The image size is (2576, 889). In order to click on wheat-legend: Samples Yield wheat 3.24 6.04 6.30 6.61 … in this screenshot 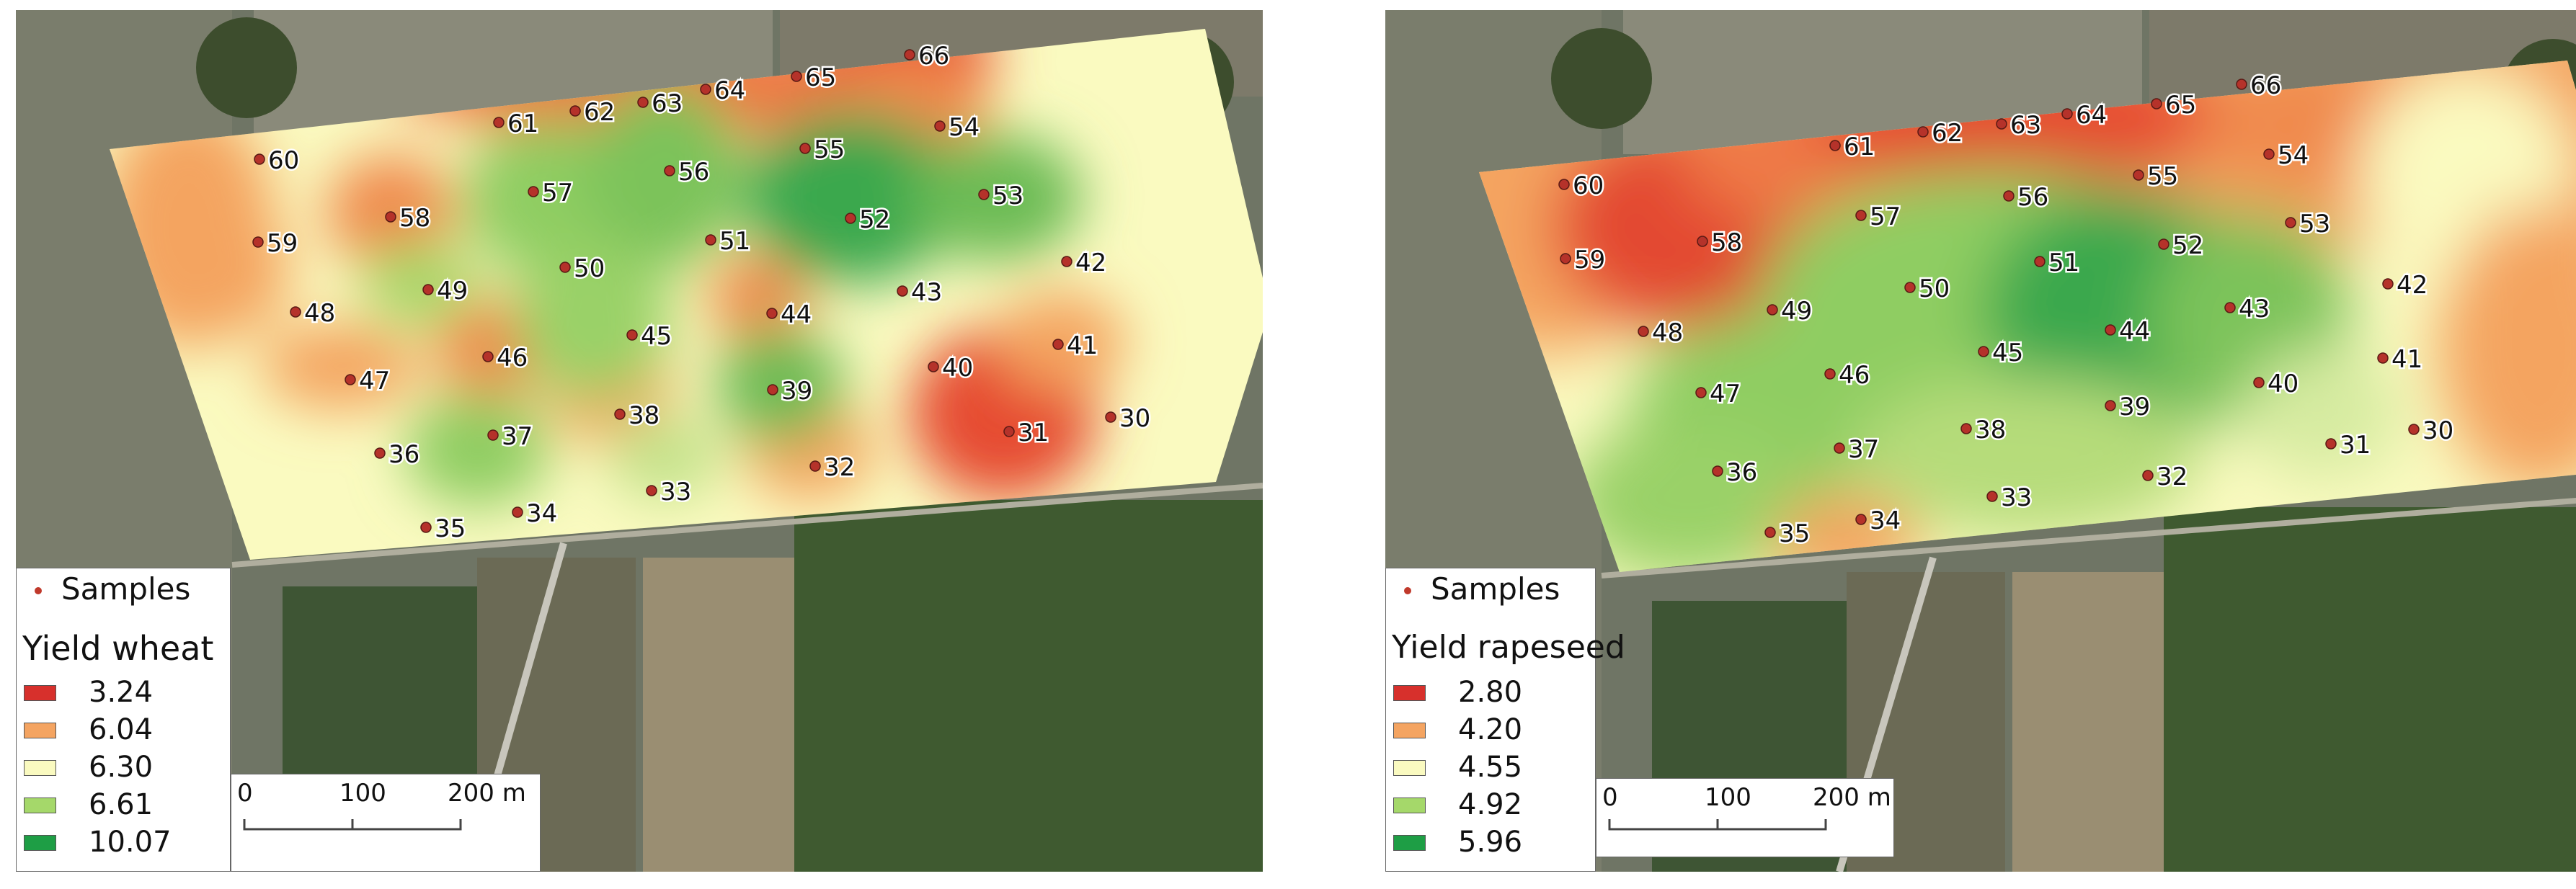, I will do `click(123, 720)`.